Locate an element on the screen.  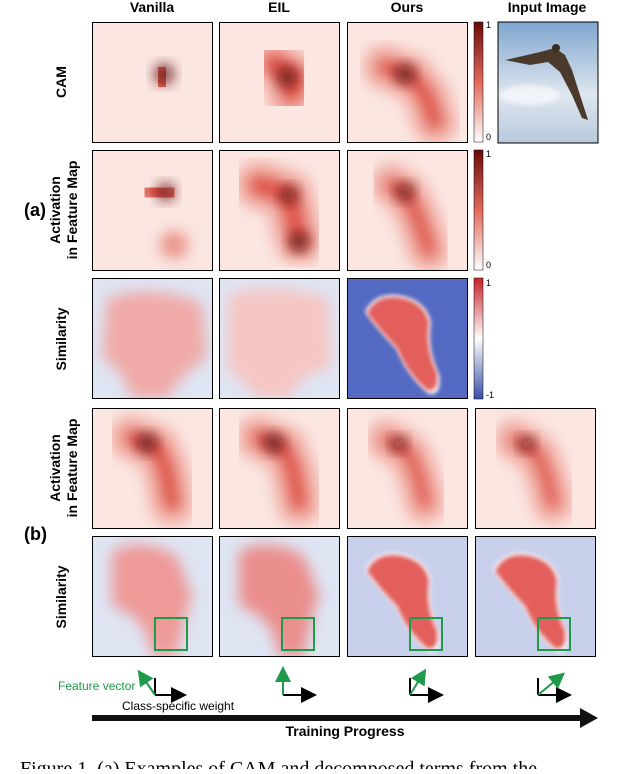
vector-diagrams: Feature vector Class-specific weight is located at coordinates (315, 689).